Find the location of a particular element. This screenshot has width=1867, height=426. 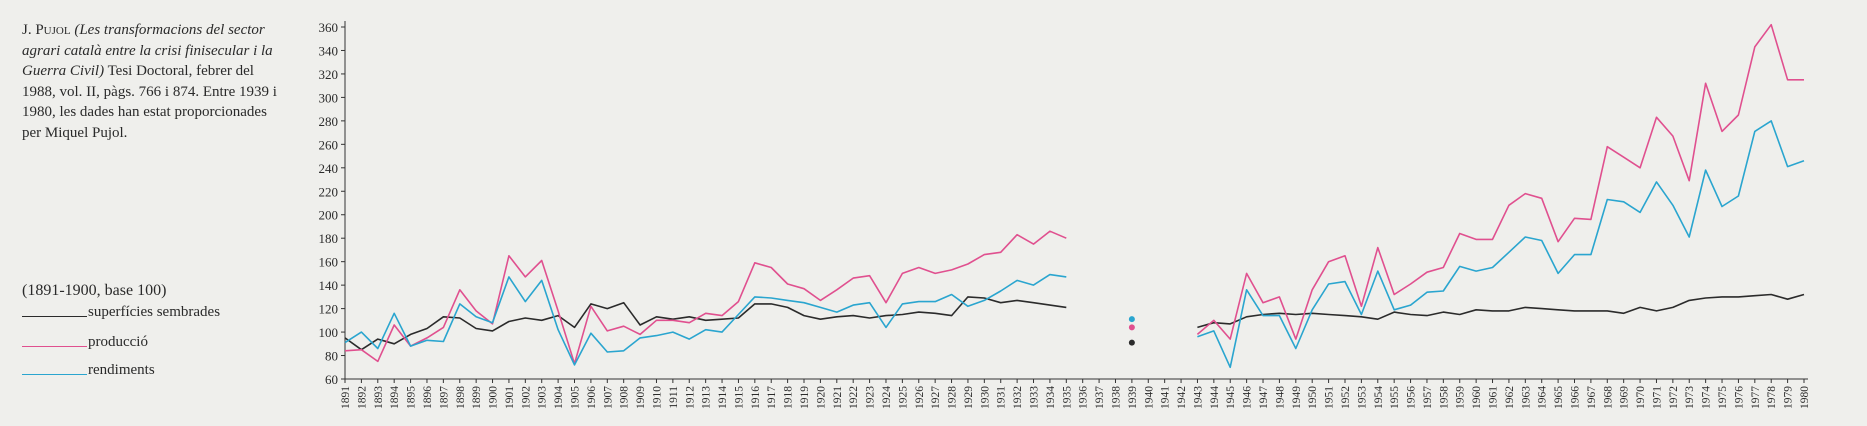

x-tick-label: 1969 is located at coordinates (1625, 397).